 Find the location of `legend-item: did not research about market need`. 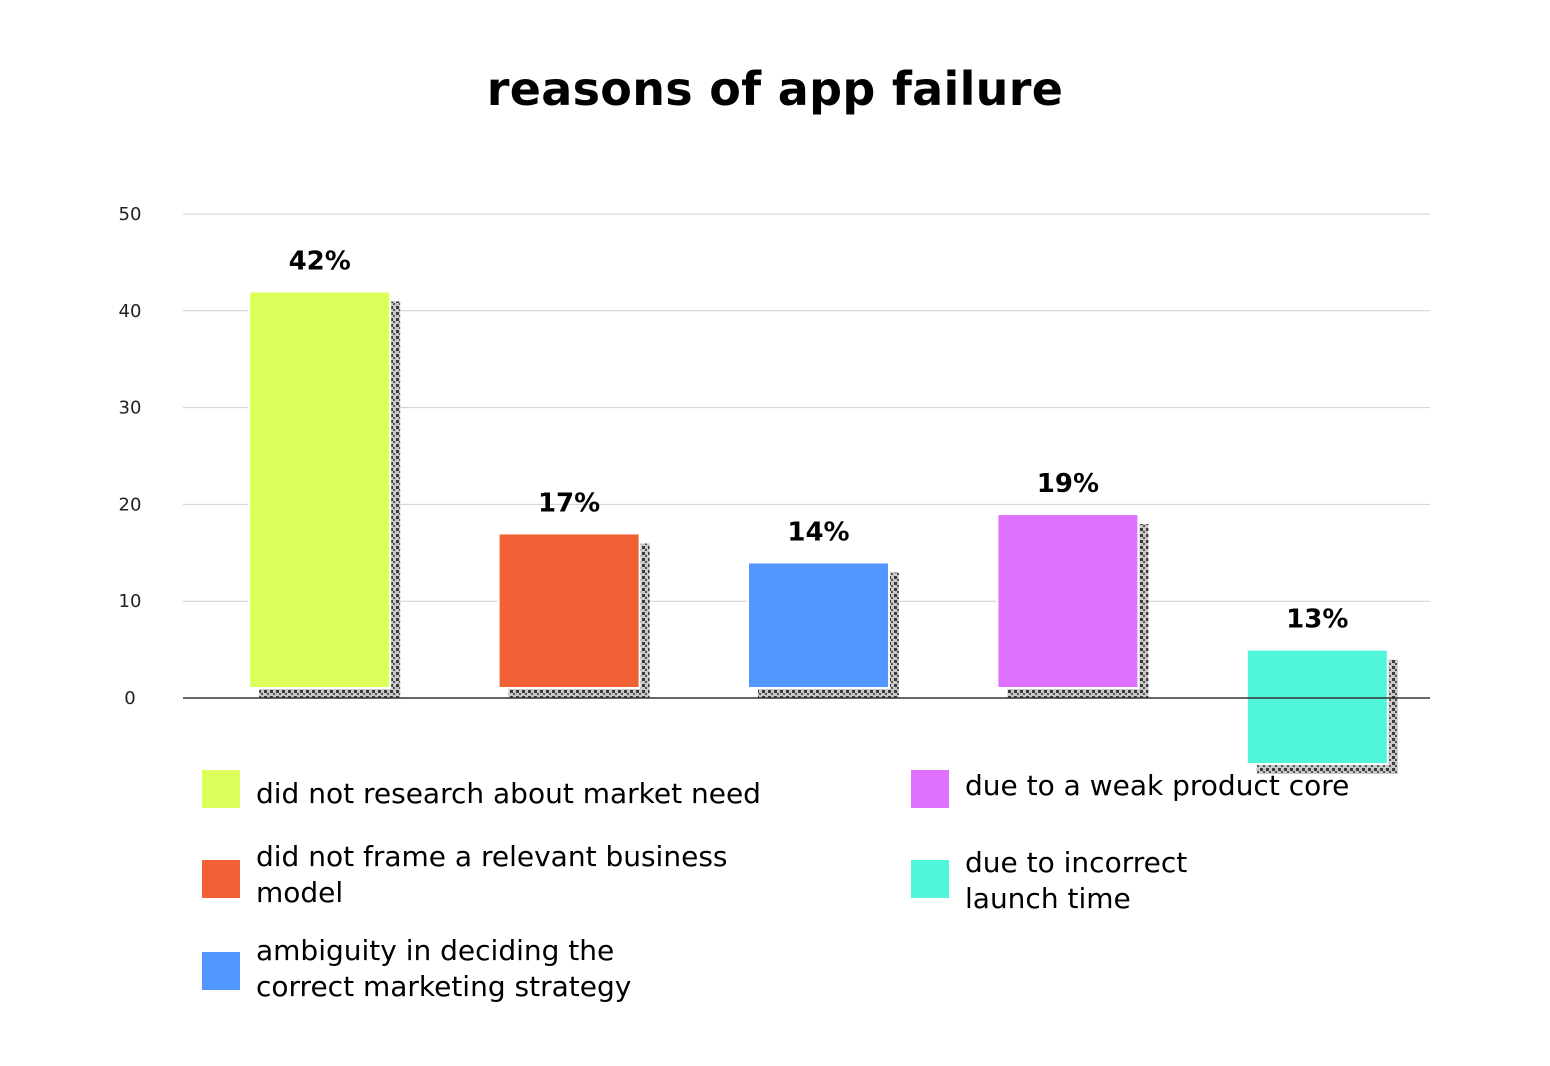

legend-item: did not research about market need is located at coordinates (481, 790).